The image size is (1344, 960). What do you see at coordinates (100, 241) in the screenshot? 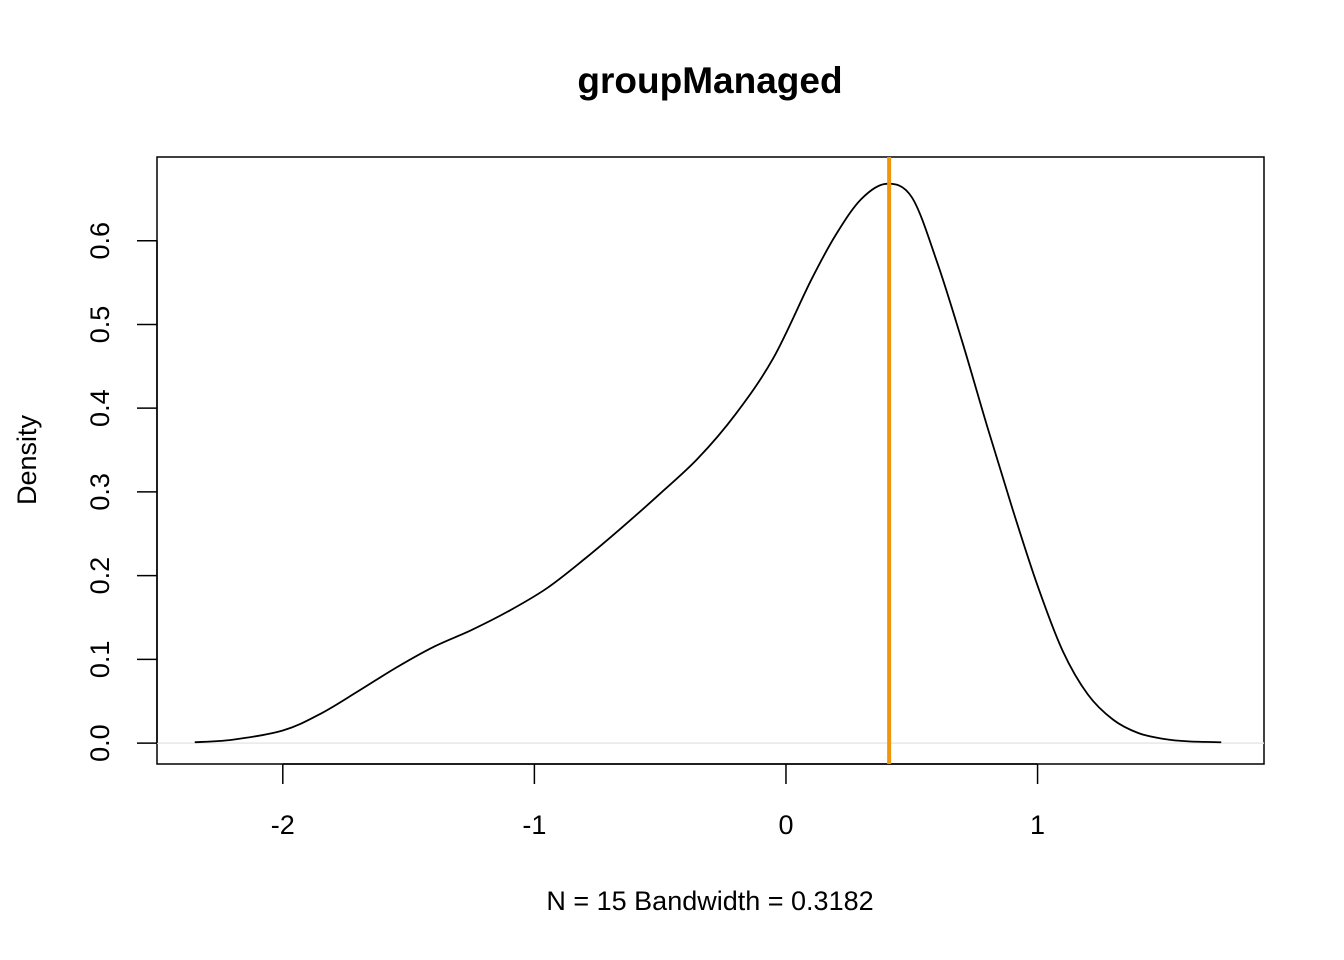
I see `y-tick-label: 0.6` at bounding box center [100, 241].